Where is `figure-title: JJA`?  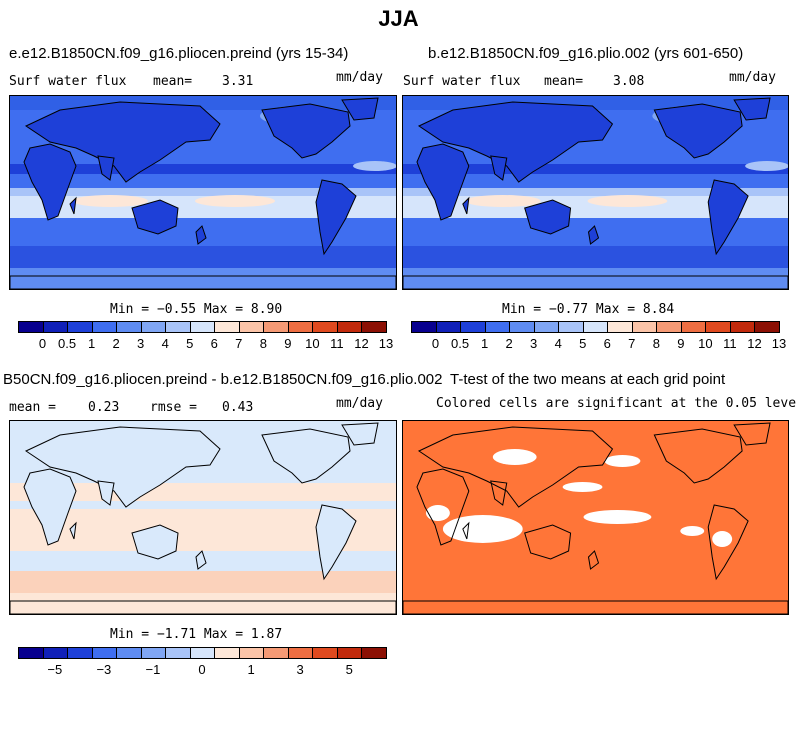 figure-title: JJA is located at coordinates (398, 18).